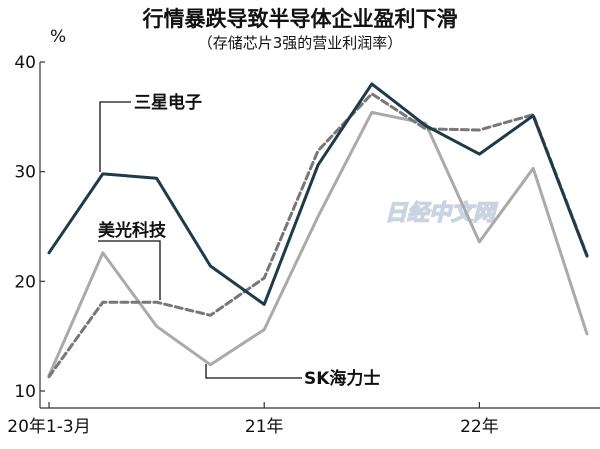 The width and height of the screenshot is (600, 449). I want to click on y-axis-unit: %, so click(58, 37).